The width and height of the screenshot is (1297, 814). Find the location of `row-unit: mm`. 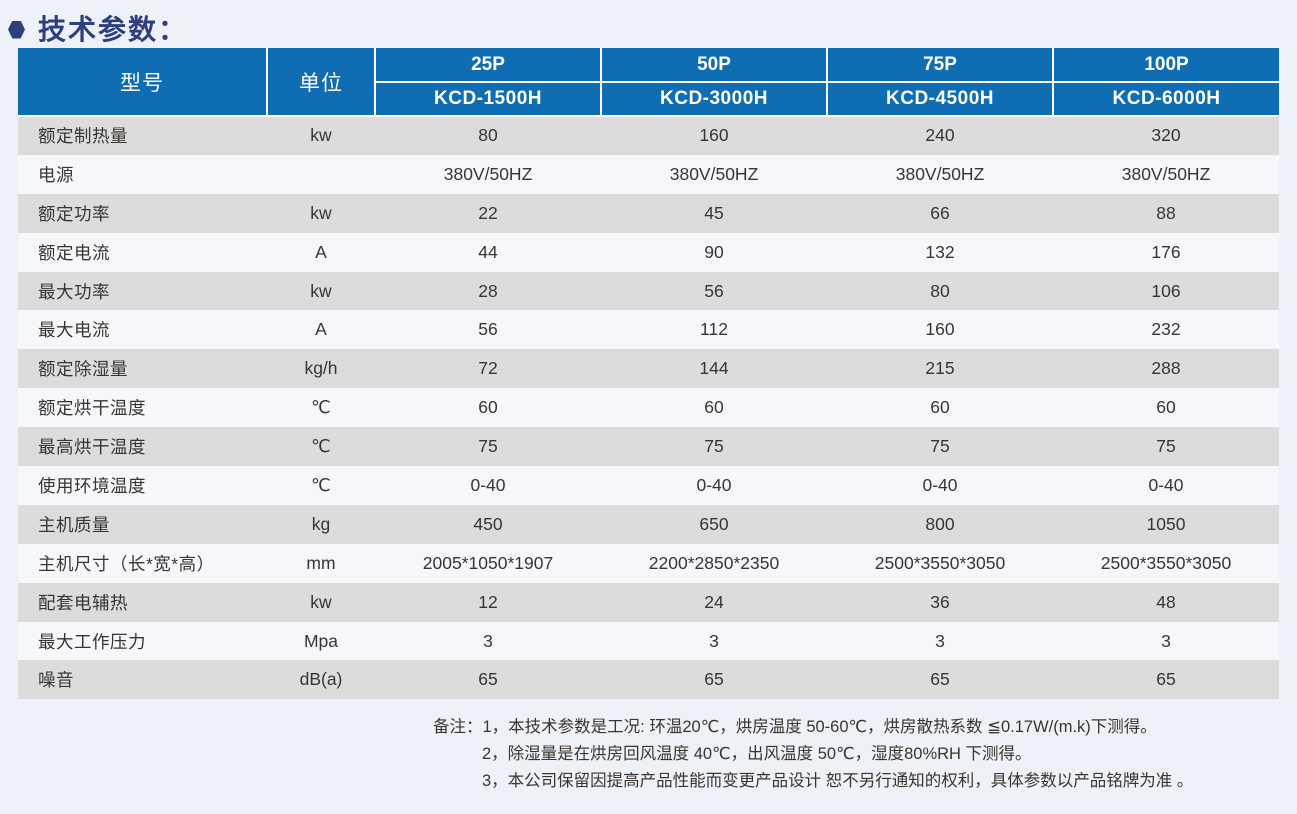

row-unit: mm is located at coordinates (321, 563).